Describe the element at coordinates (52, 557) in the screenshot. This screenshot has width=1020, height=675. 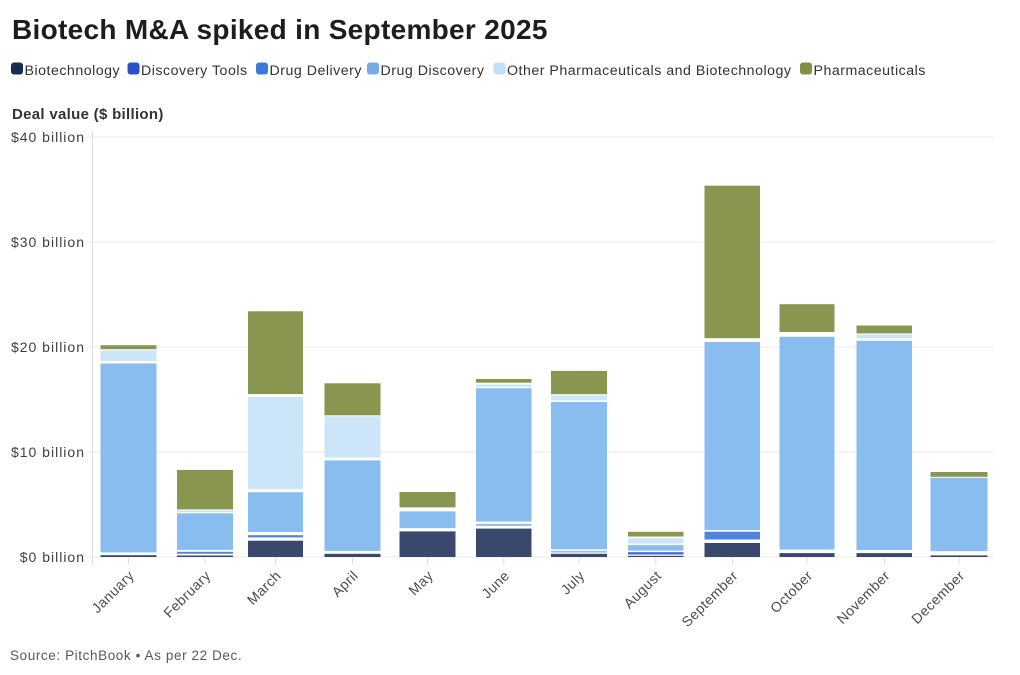
I see `svg-text: $0 billion` at that location.